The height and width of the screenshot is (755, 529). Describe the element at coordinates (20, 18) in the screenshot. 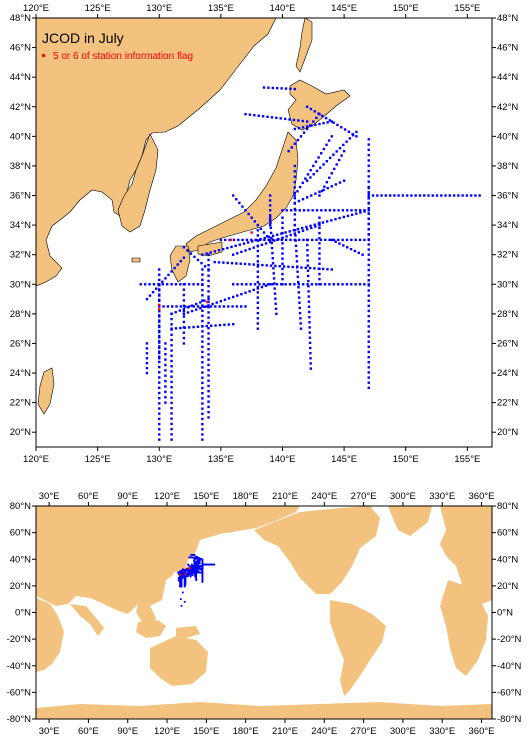

I see `lat-tick-label: 48°N` at that location.